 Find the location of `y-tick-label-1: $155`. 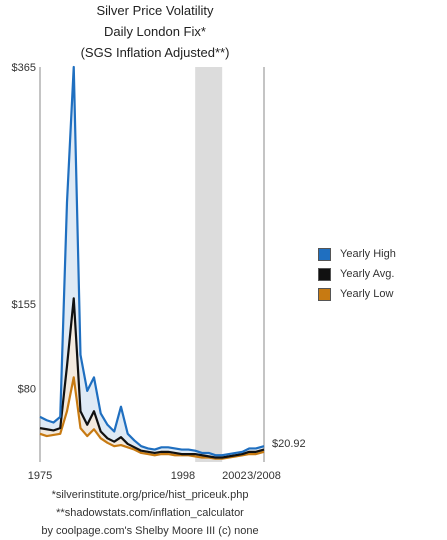

y-tick-label-1: $155 is located at coordinates (24, 305).